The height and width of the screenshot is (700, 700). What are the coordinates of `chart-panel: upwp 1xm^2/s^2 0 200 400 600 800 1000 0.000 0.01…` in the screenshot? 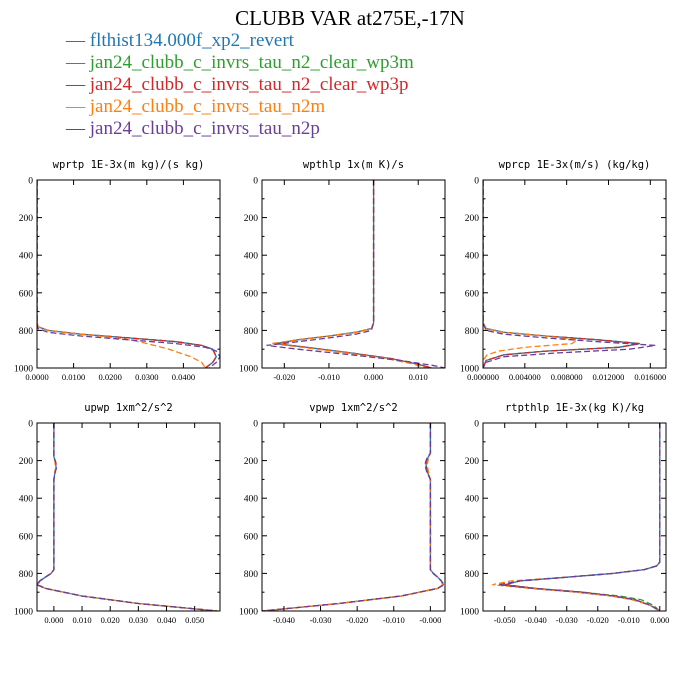 It's located at (117, 513).